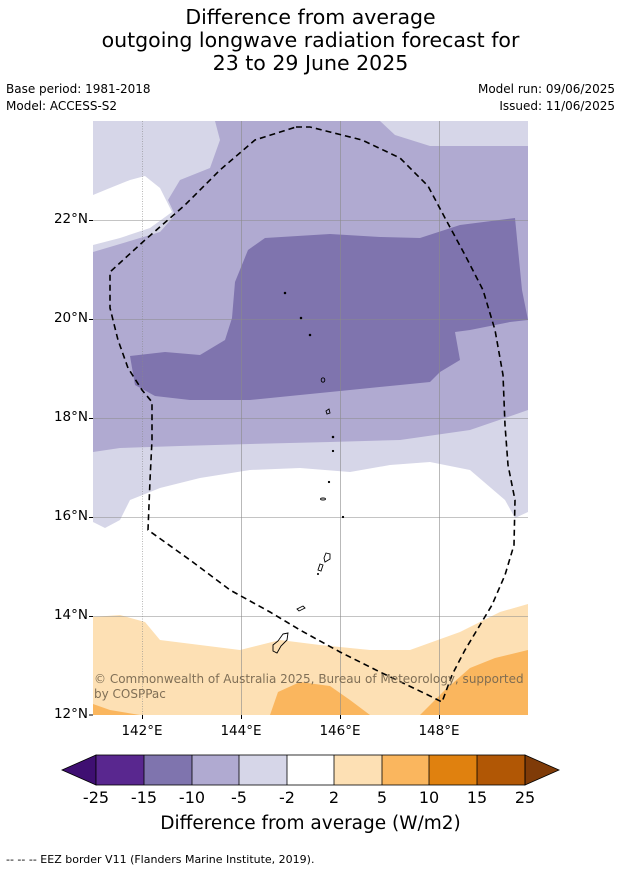  Describe the element at coordinates (310, 823) in the screenshot. I see `colorbar-label: Difference from average (W/m2)` at that location.